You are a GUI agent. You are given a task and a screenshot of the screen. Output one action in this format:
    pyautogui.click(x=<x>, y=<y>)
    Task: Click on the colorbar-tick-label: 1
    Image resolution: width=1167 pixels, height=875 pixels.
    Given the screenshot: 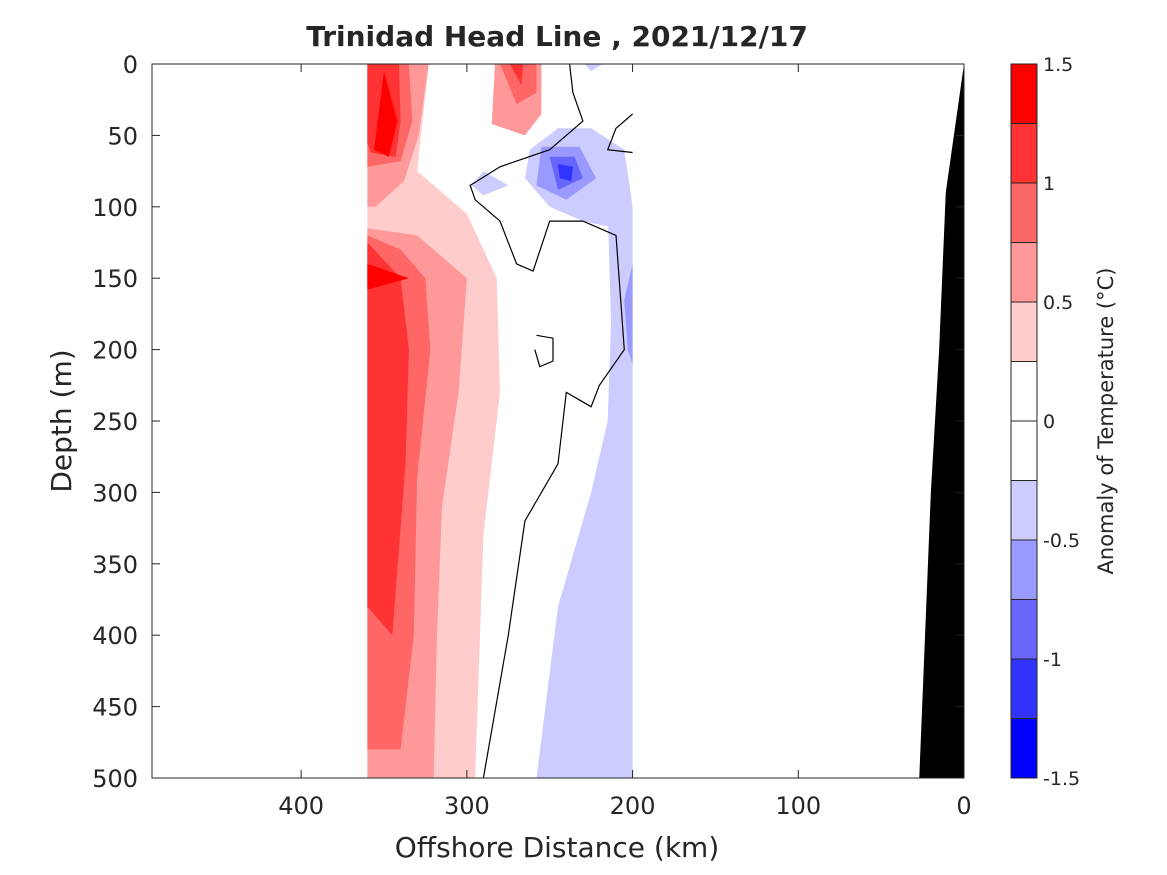 What is the action you would take?
    pyautogui.click(x=1049, y=184)
    